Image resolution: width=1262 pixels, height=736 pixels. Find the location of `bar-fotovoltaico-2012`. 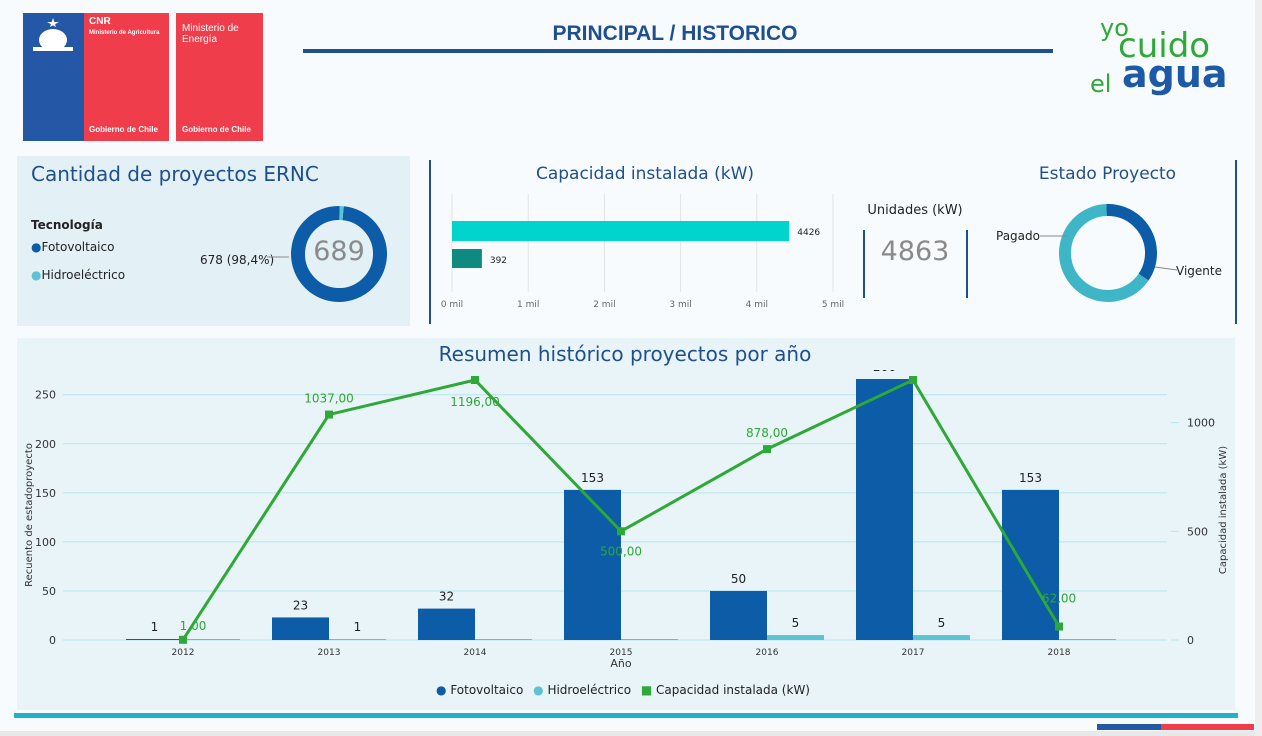

bar-fotovoltaico-2012 is located at coordinates (154, 639).